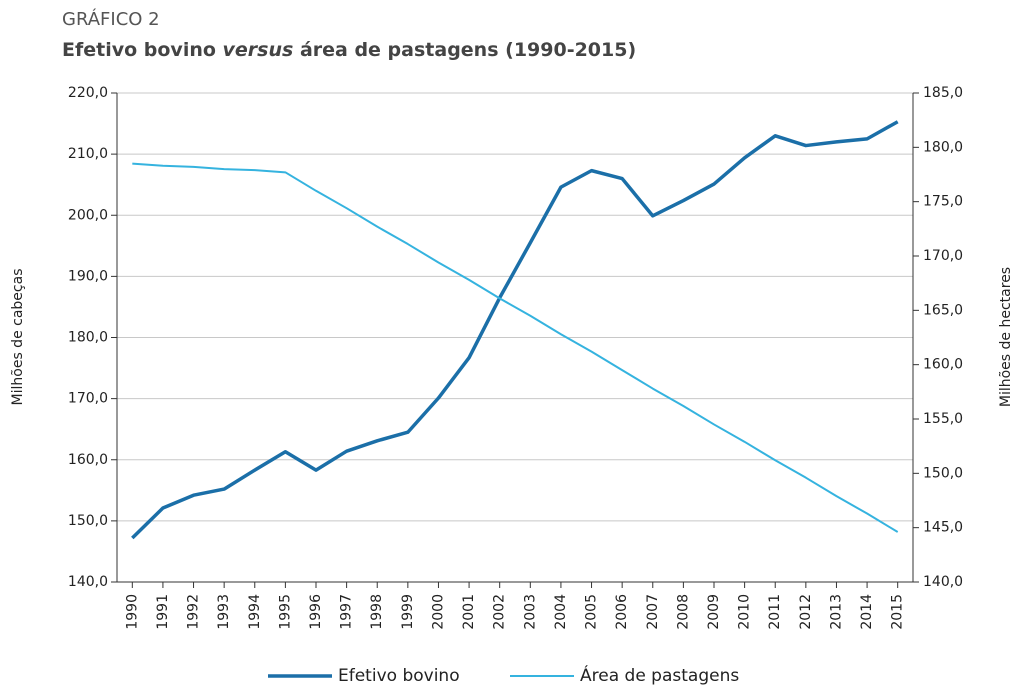 The width and height of the screenshot is (1022, 690). What do you see at coordinates (469, 612) in the screenshot?
I see `x-tick-label: 2001` at bounding box center [469, 612].